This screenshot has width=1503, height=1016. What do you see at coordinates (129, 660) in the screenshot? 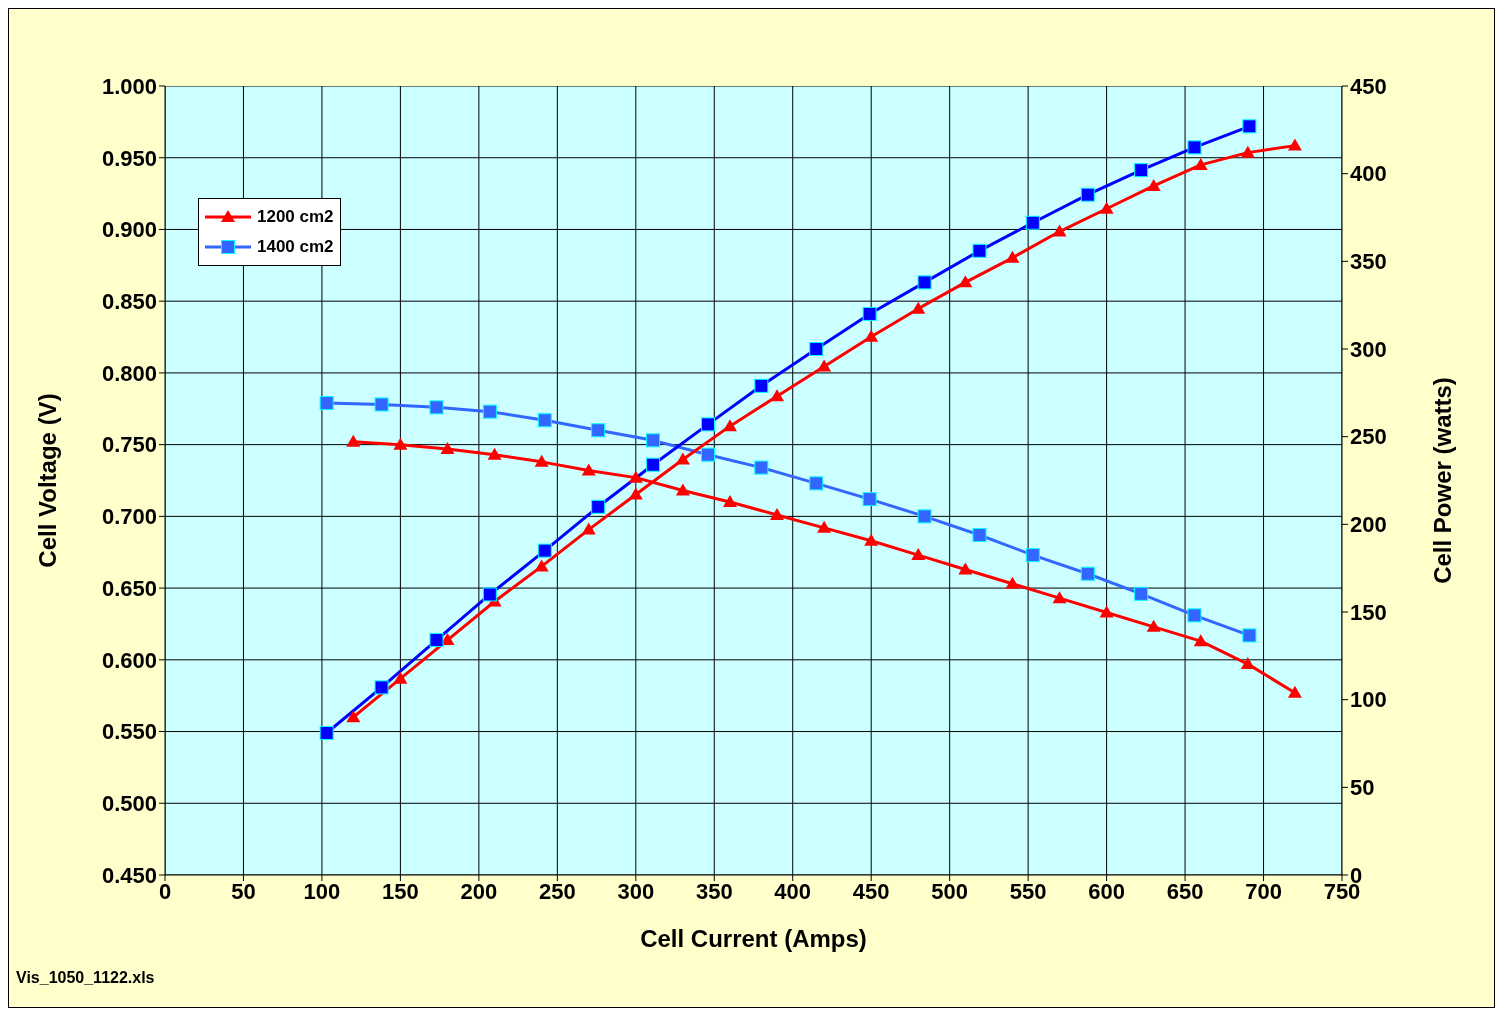
I see `y-tick-label: 0.600` at bounding box center [129, 660].